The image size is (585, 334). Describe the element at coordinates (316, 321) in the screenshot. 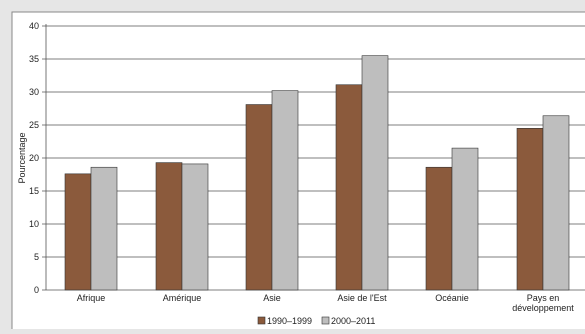

I see `legend: 1990–1999 2000–2011` at that location.